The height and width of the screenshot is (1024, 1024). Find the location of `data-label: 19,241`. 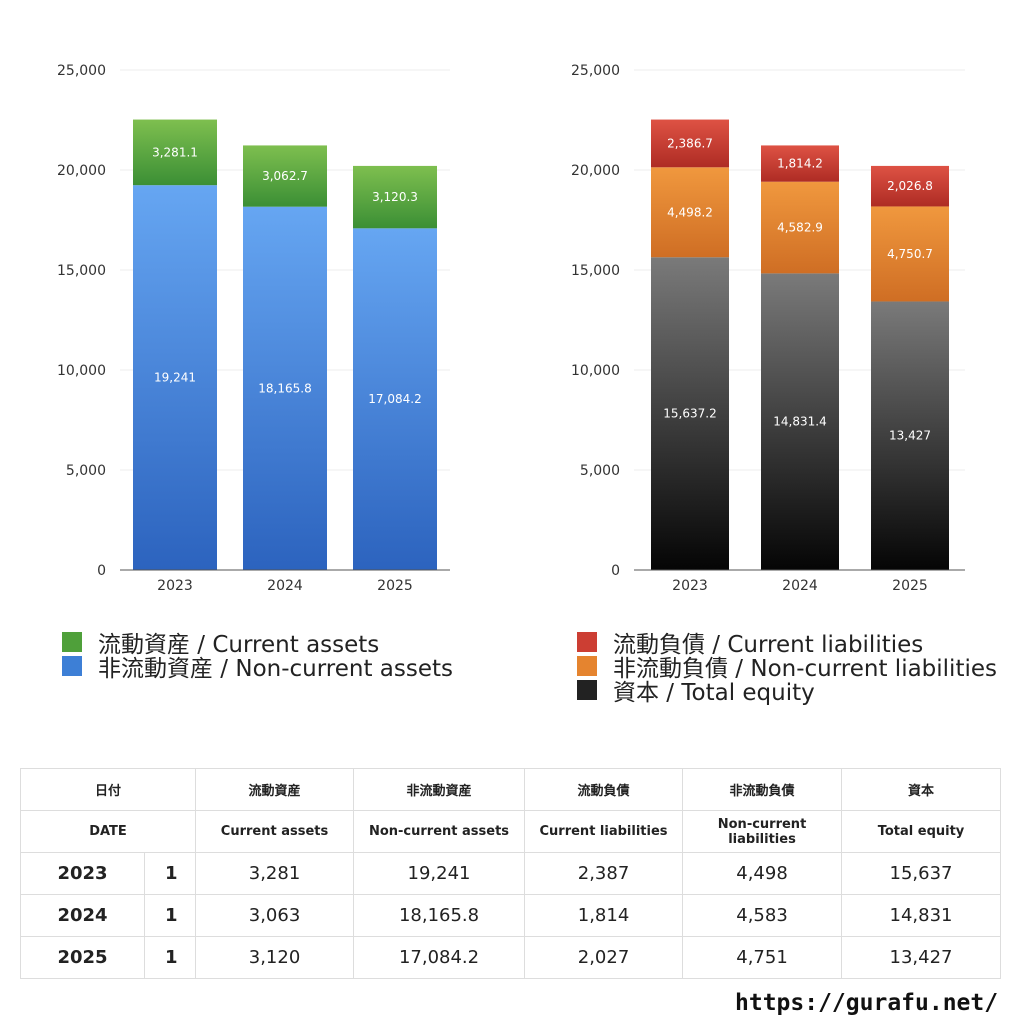

data-label: 19,241 is located at coordinates (175, 378).